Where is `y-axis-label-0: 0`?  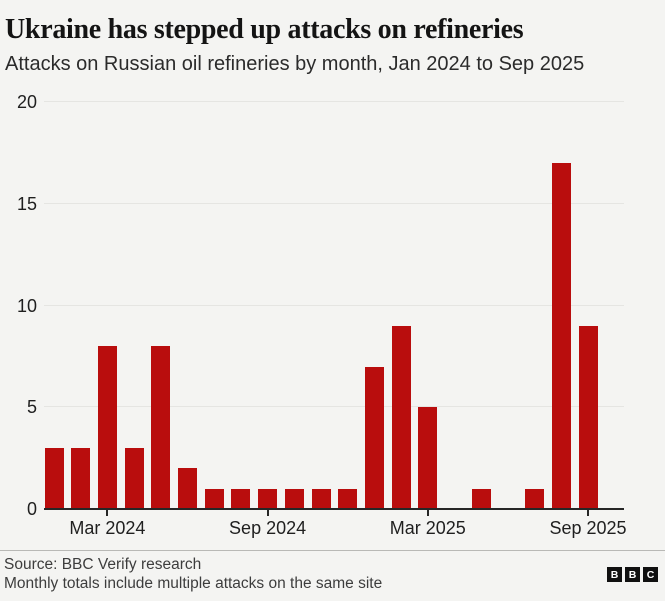 y-axis-label-0: 0 is located at coordinates (31, 509).